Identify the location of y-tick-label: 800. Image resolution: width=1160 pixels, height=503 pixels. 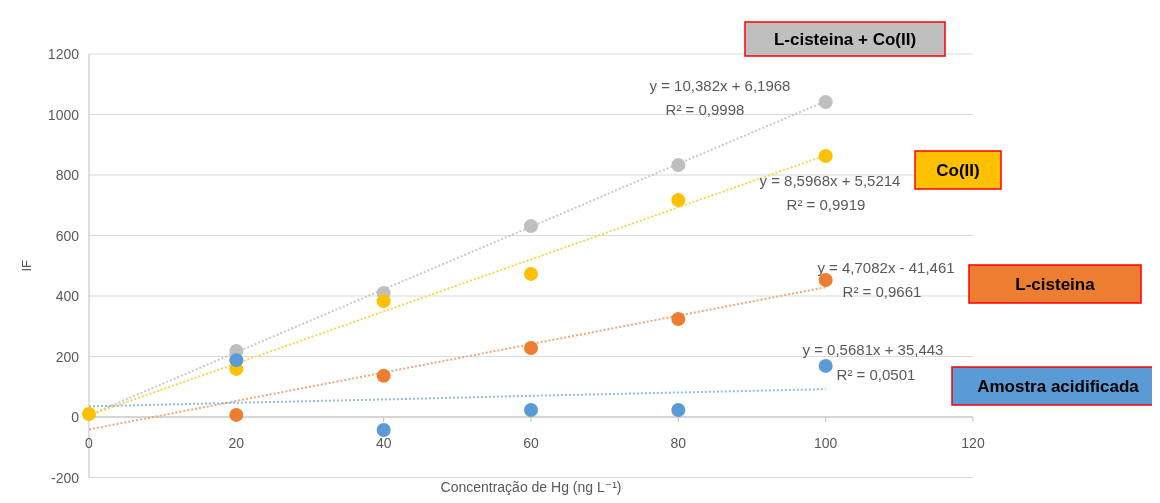
(67, 175).